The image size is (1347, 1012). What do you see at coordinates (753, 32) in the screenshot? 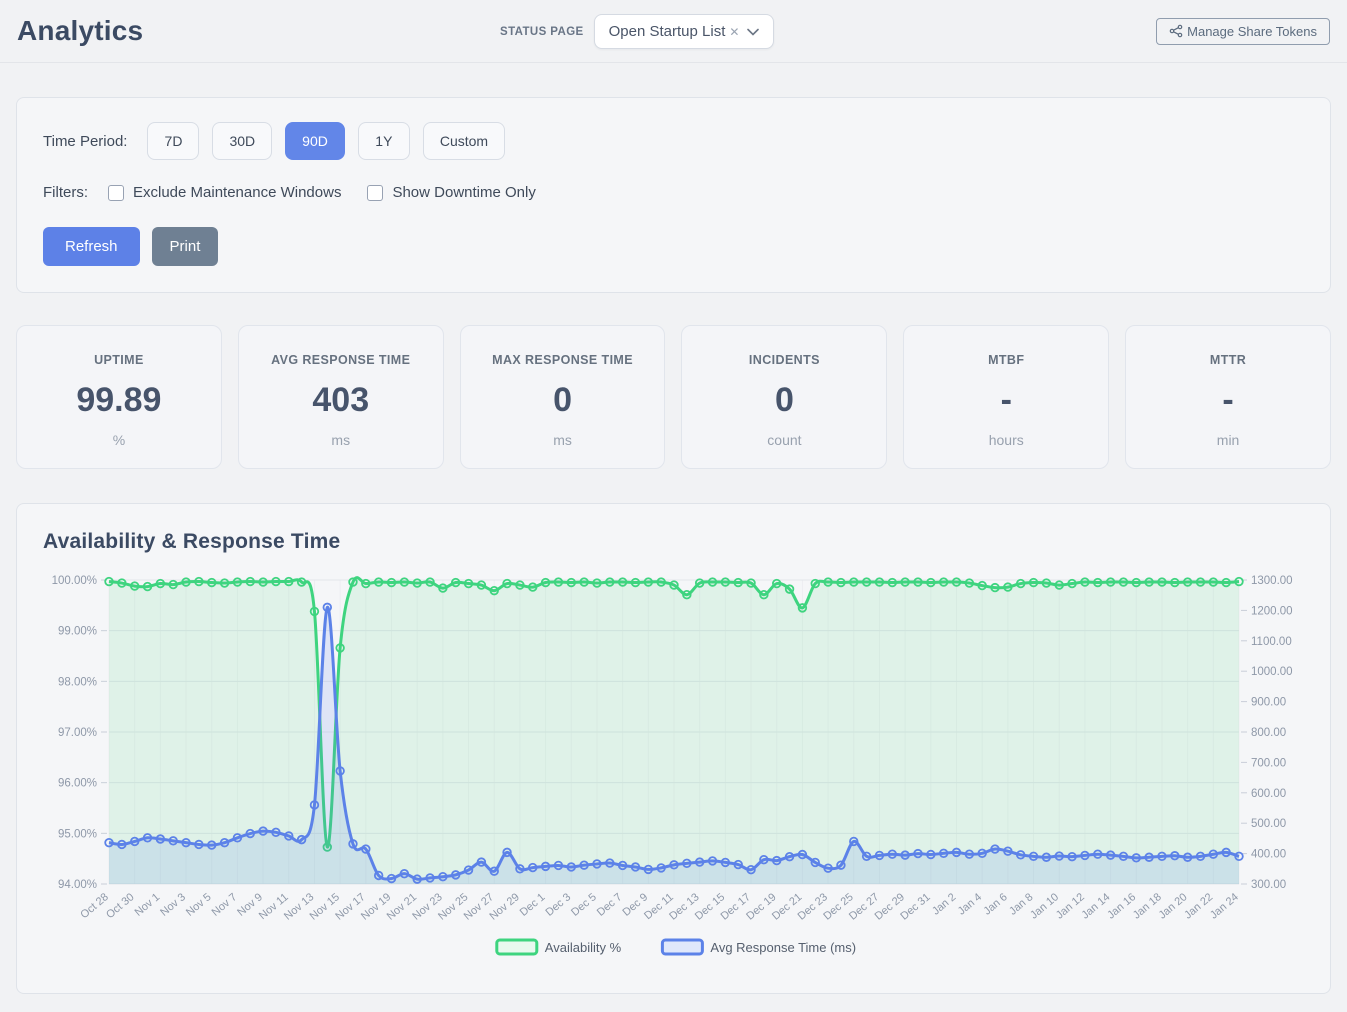
I see `chevron-down-icon` at bounding box center [753, 32].